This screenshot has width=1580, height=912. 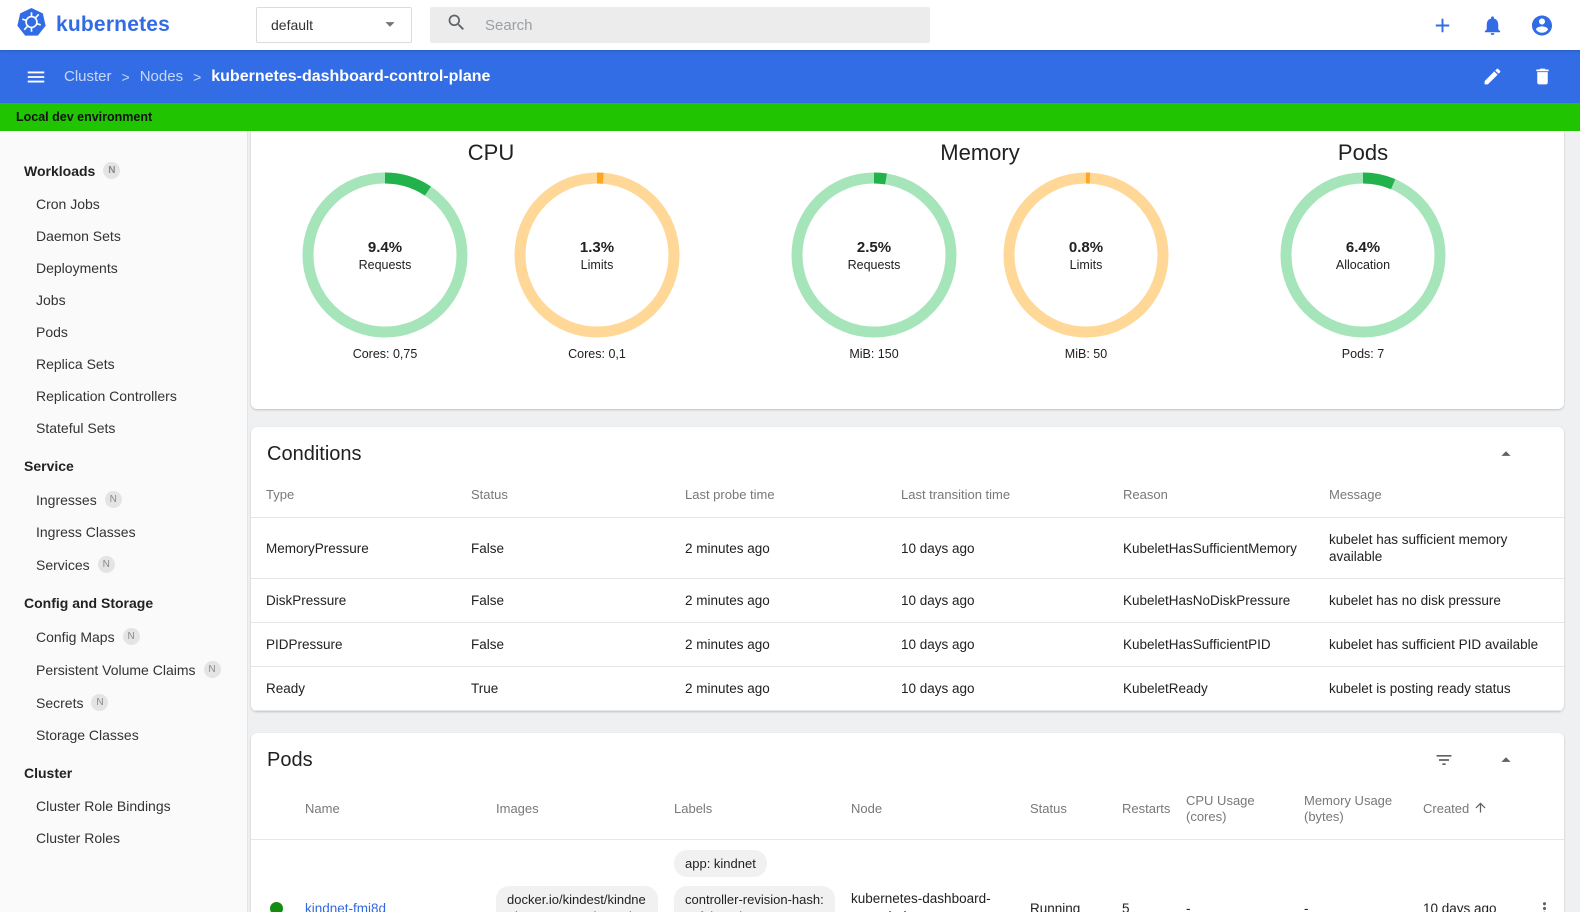 I want to click on pod-memory-usage-cell: -, so click(x=1306, y=906).